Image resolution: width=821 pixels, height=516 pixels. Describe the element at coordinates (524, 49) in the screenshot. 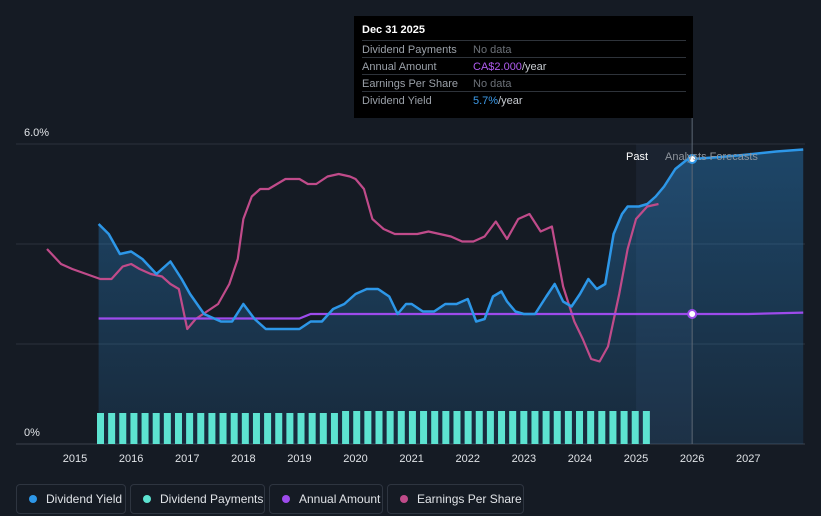

I see `tooltip-row-dividend-payments: Dividend Payments No data` at that location.